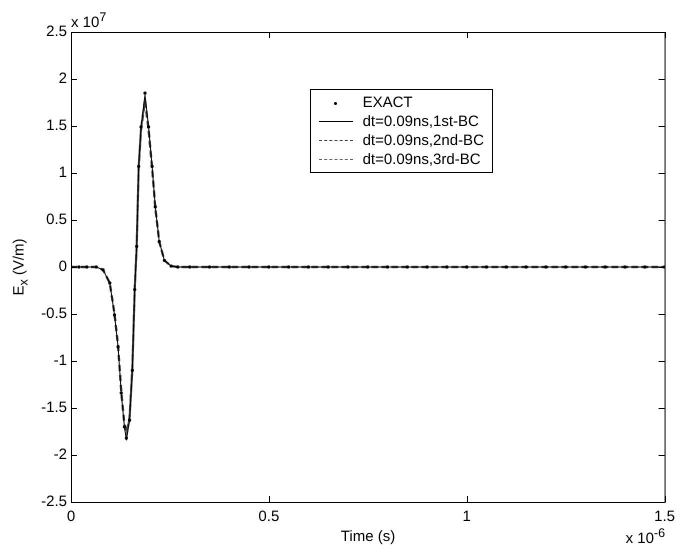 The width and height of the screenshot is (681, 558). What do you see at coordinates (368, 536) in the screenshot?
I see `x-axis-title: Time (s)` at bounding box center [368, 536].